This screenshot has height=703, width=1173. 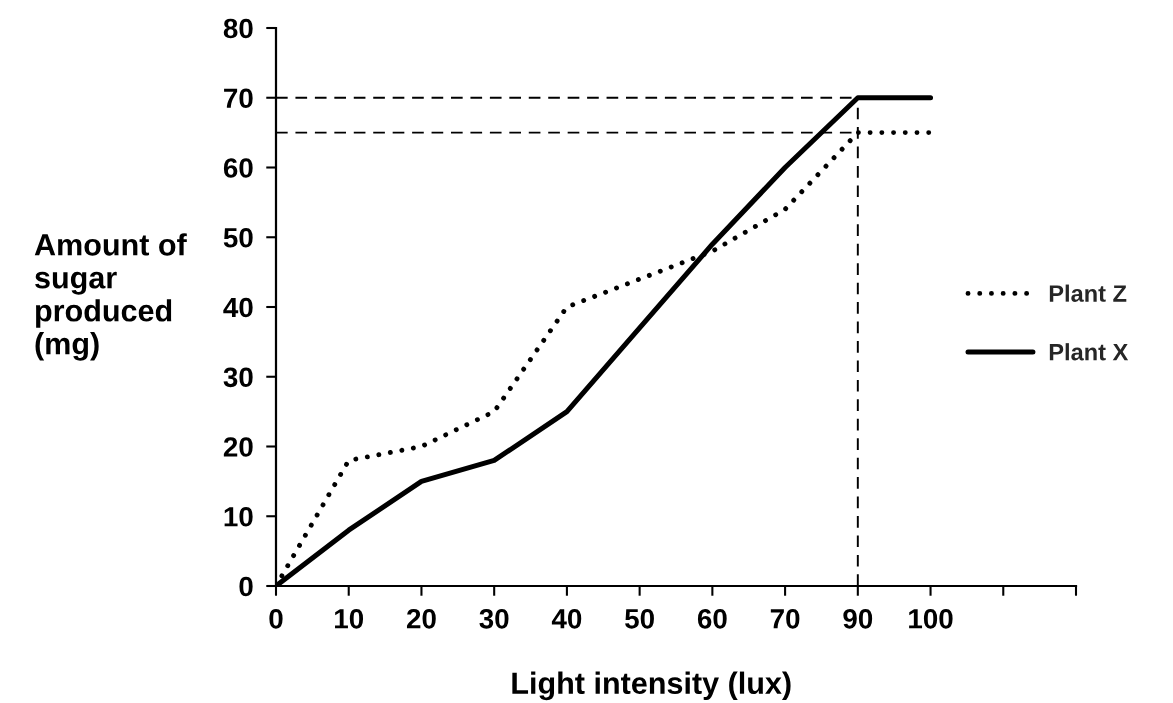 What do you see at coordinates (421, 618) in the screenshot?
I see `x-tick-label: 20` at bounding box center [421, 618].